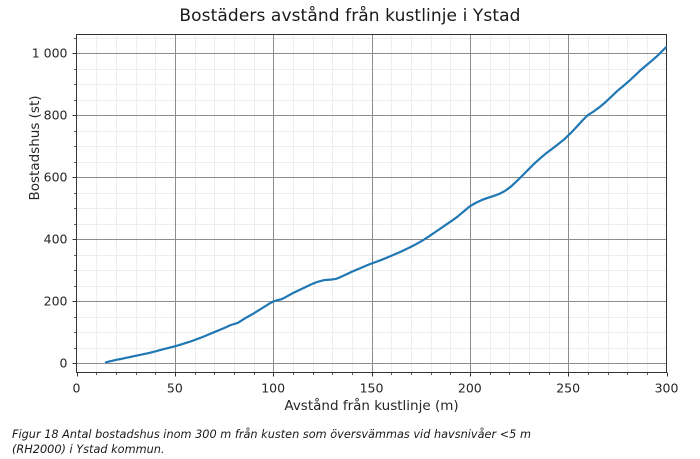 This screenshot has width=700, height=459. I want to click on y-tick-label: 600, so click(56, 177).